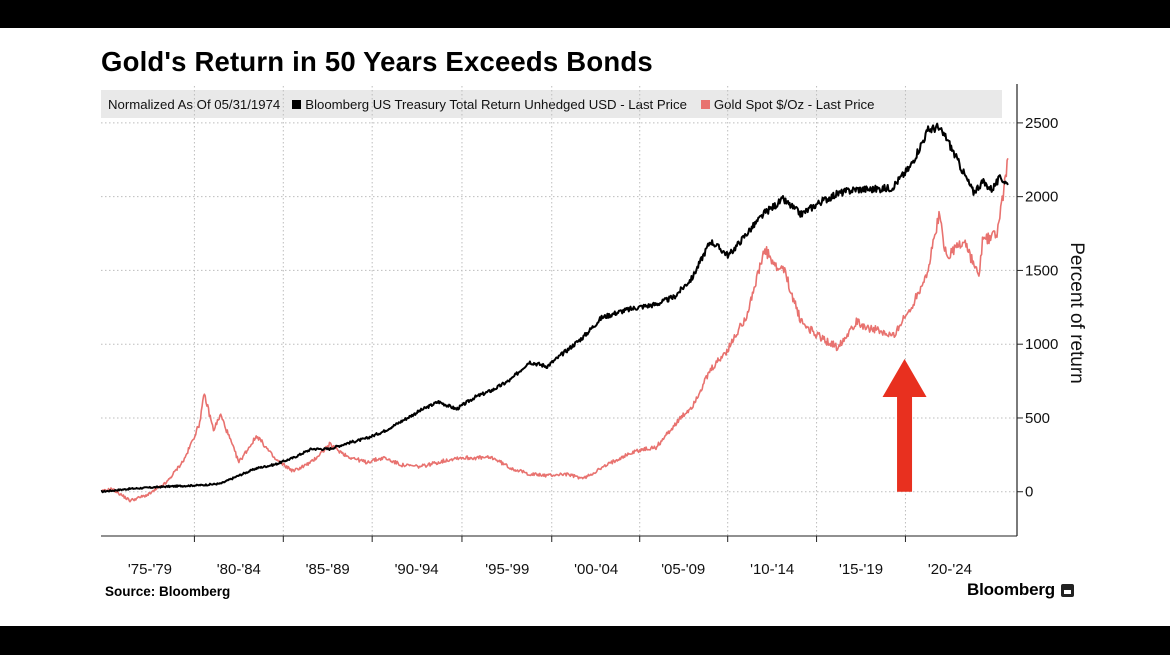 Image resolution: width=1170 pixels, height=655 pixels. Describe the element at coordinates (772, 569) in the screenshot. I see `x-tick-label: '10-'14` at that location.